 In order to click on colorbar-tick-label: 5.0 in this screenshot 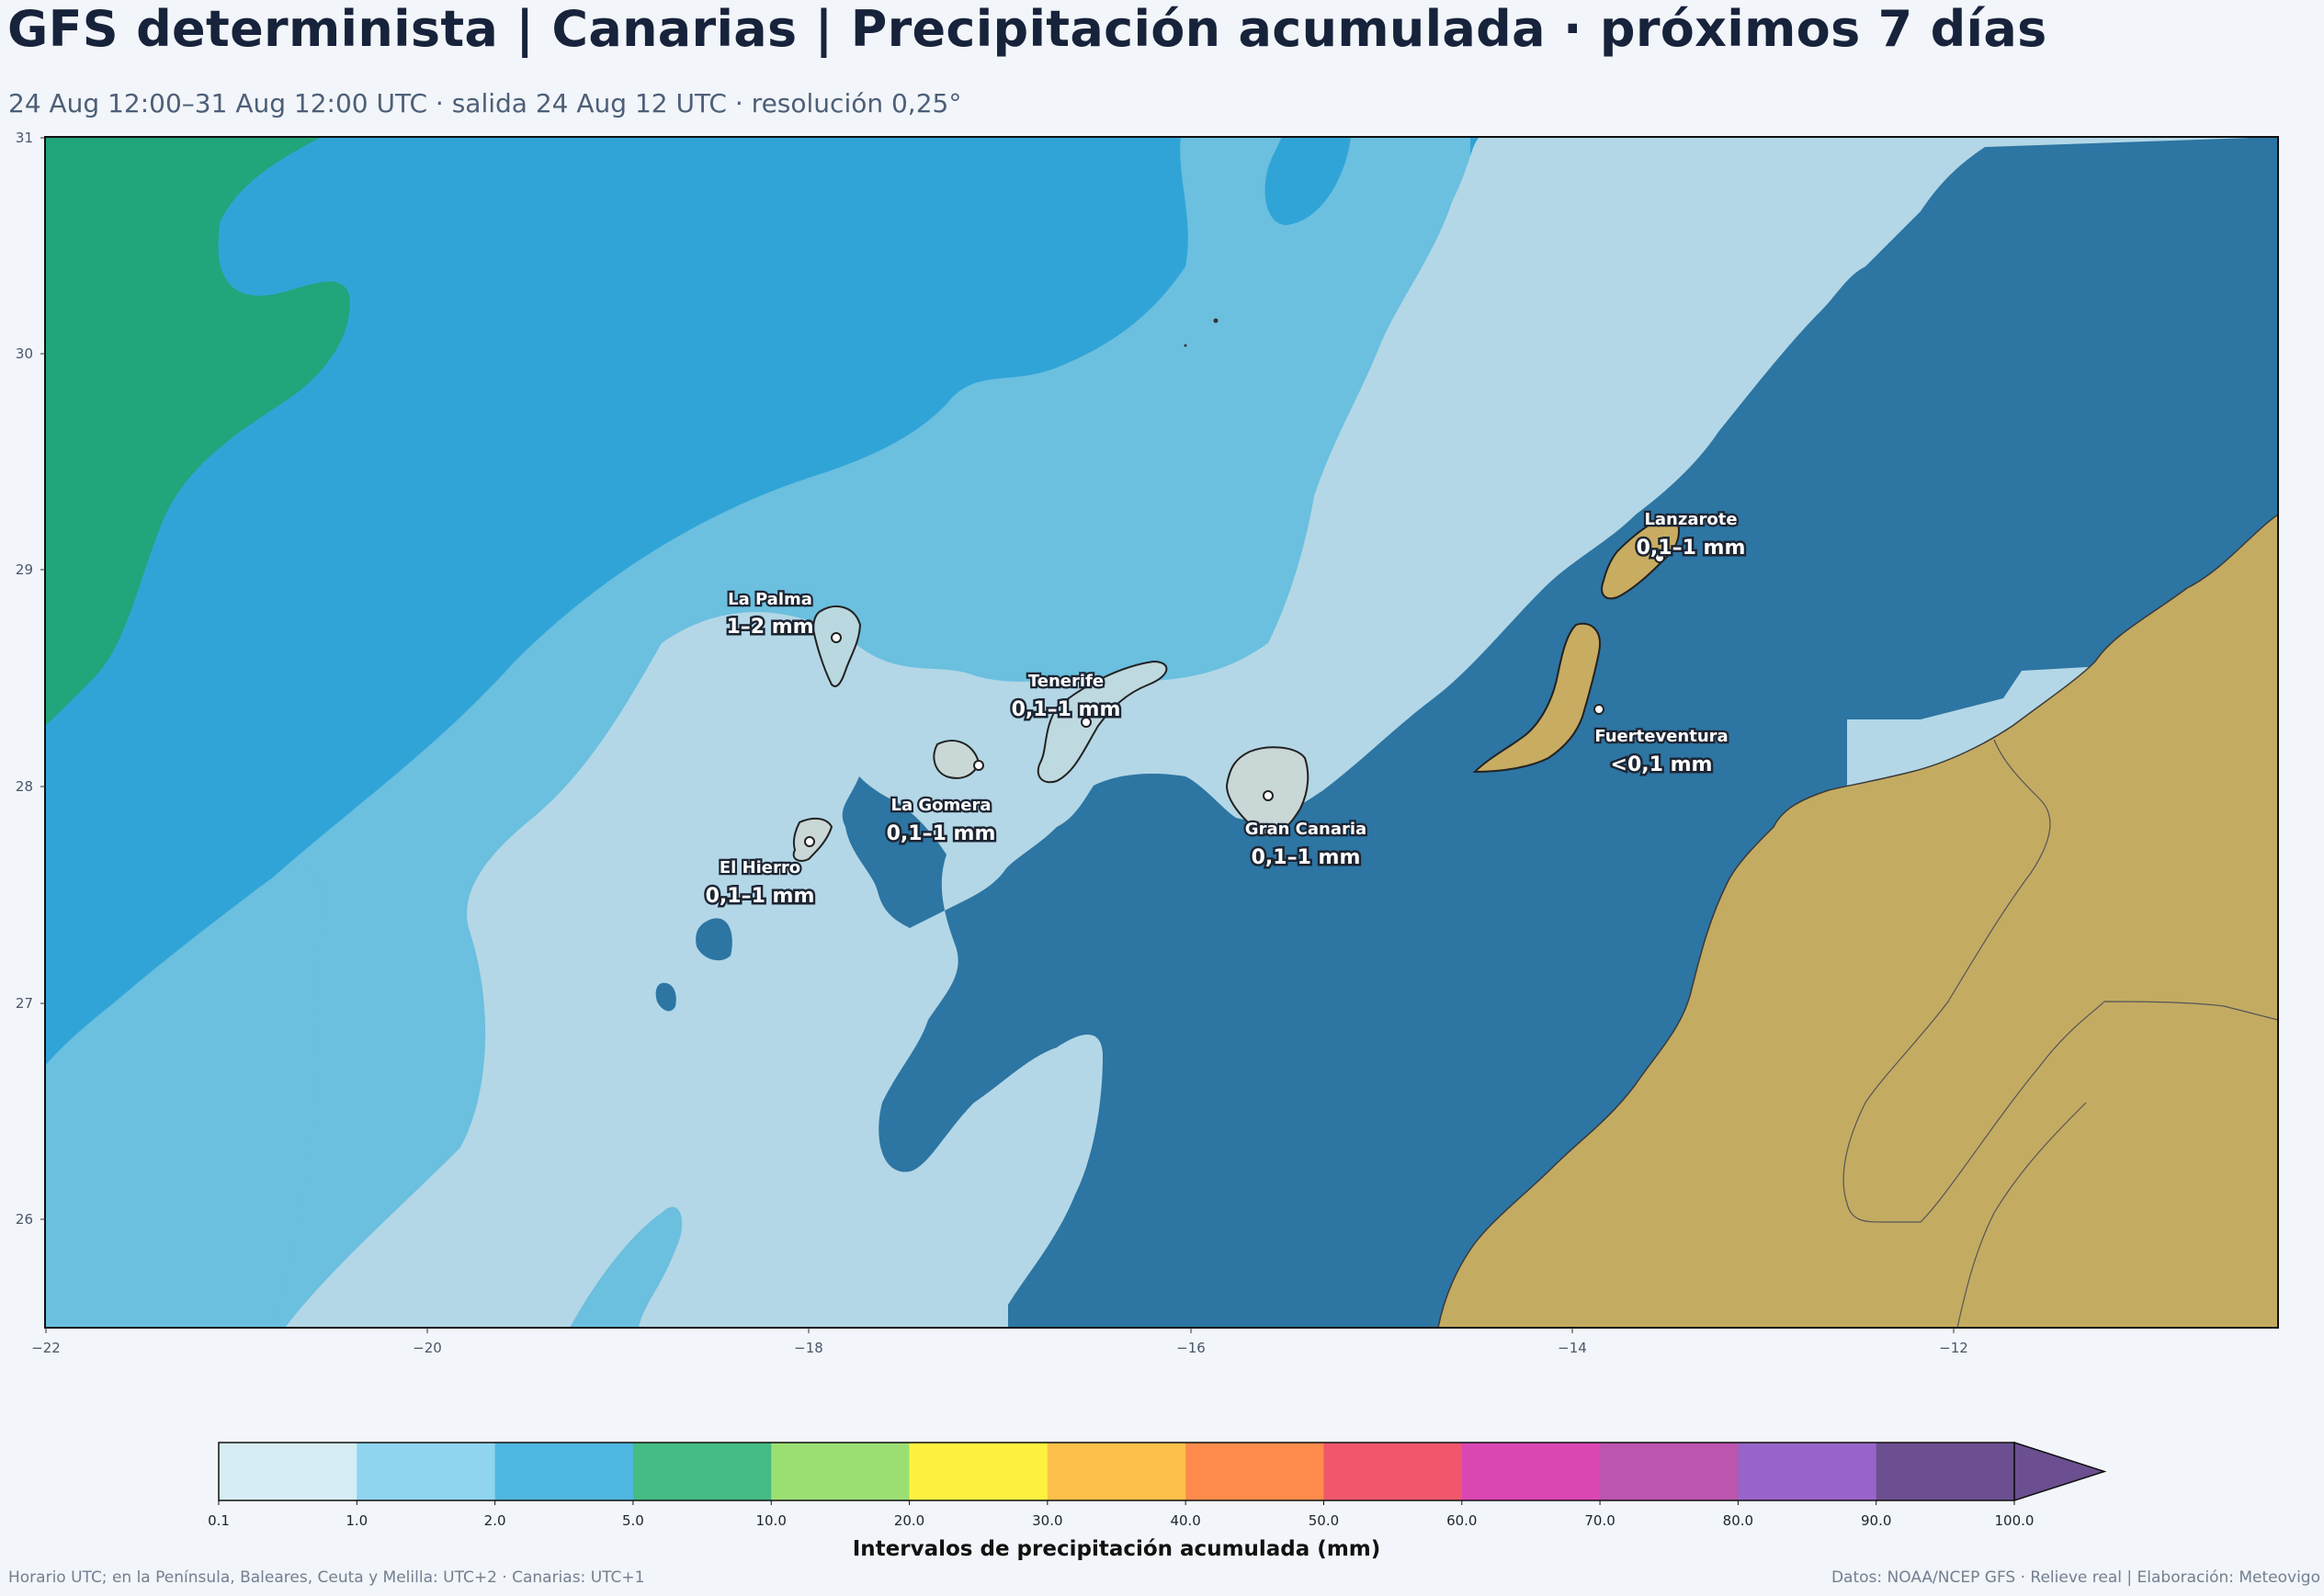, I will do `click(633, 1520)`.